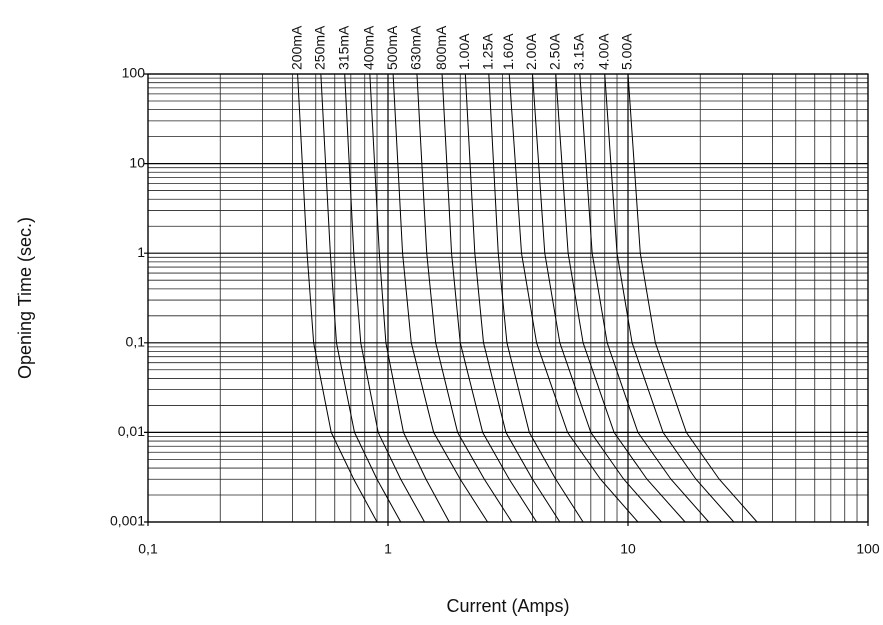  What do you see at coordinates (531, 51) in the screenshot?
I see `series-label: 2.00A` at bounding box center [531, 51].